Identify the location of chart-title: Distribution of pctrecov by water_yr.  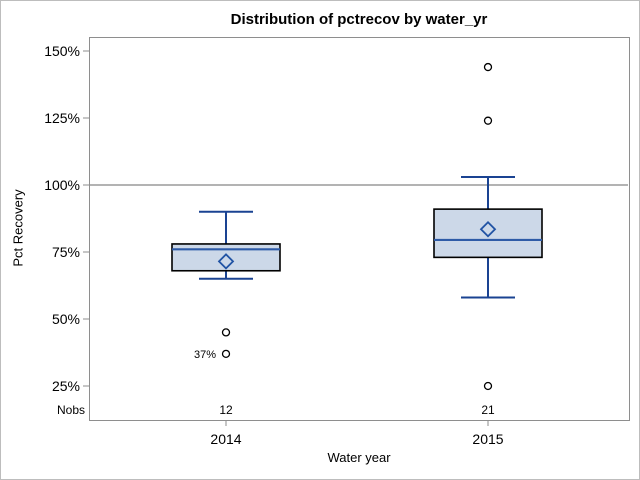
(359, 19).